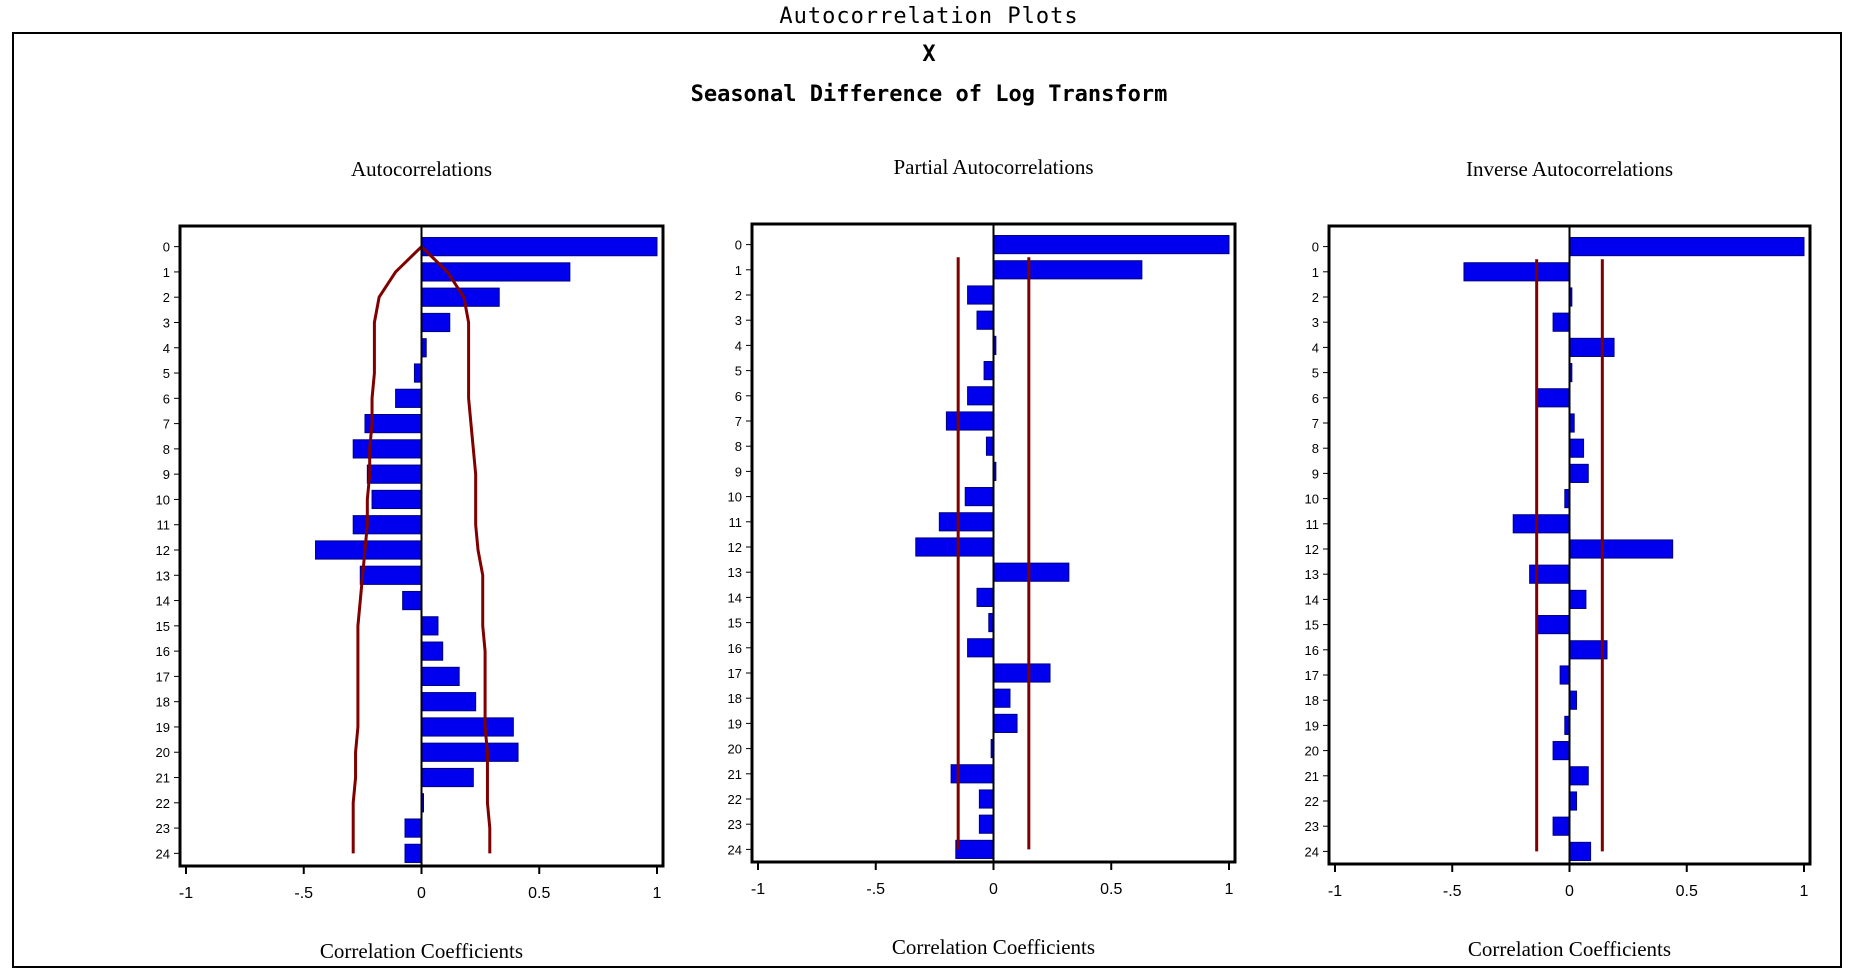  Describe the element at coordinates (735, 547) in the screenshot. I see `y-tick-label: 12` at that location.